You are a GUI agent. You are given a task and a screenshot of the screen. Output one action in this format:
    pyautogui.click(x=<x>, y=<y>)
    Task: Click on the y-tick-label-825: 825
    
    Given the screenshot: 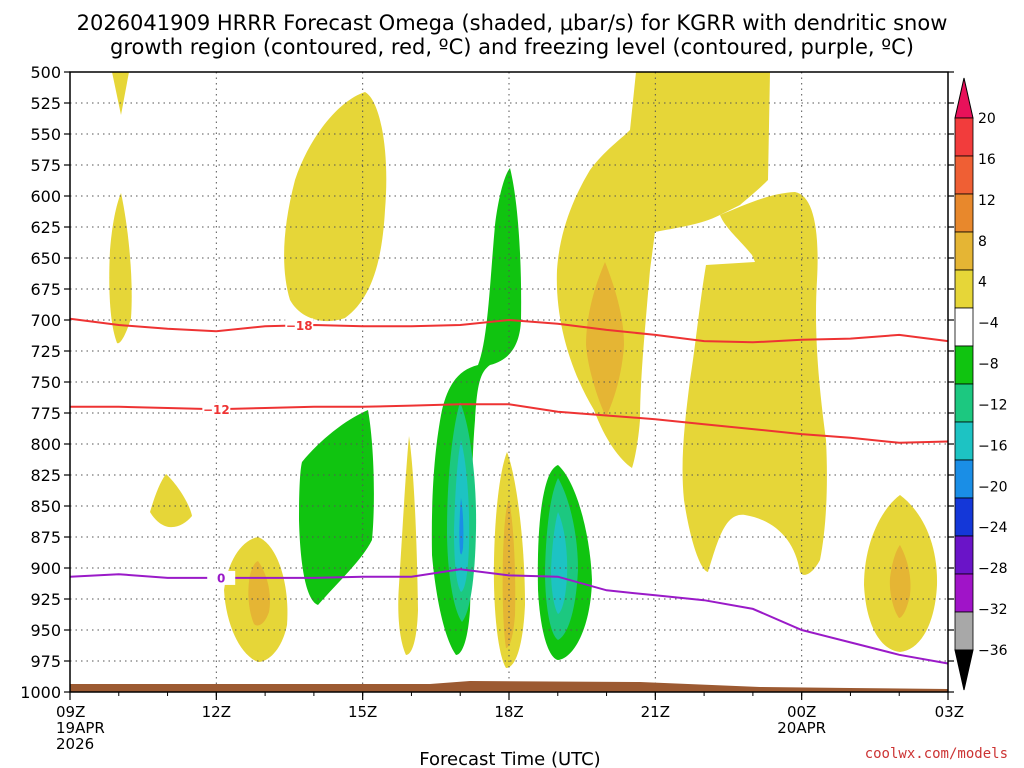 What is the action you would take?
    pyautogui.click(x=45, y=475)
    